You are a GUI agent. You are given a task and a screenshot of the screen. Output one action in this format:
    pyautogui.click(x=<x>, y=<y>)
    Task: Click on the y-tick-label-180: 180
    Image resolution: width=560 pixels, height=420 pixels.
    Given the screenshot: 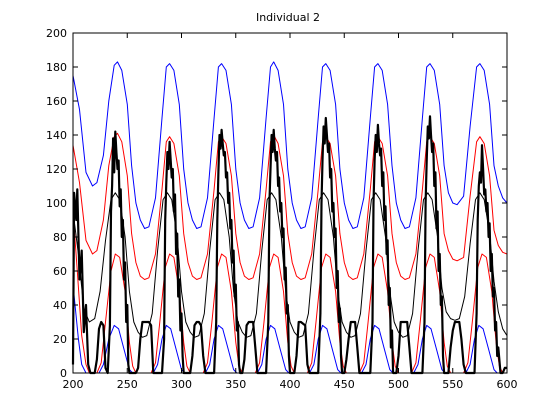 What is the action you would take?
    pyautogui.click(x=56, y=67)
    